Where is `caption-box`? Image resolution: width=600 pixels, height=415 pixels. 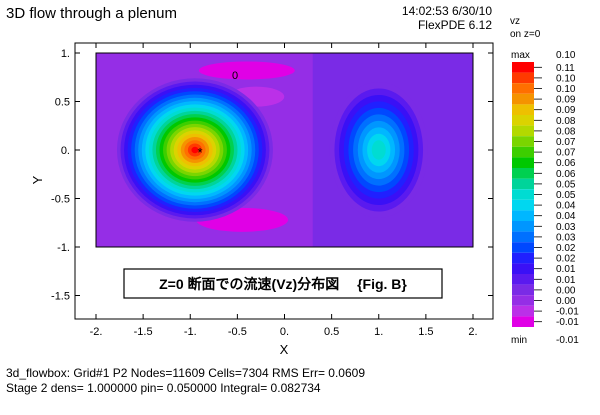
caption-box is located at coordinates (283, 283).